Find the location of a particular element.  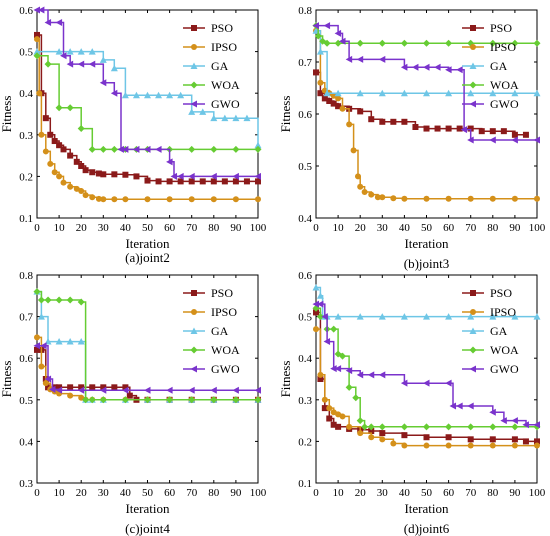

x-tick-label: 30 is located at coordinates (104, 228).